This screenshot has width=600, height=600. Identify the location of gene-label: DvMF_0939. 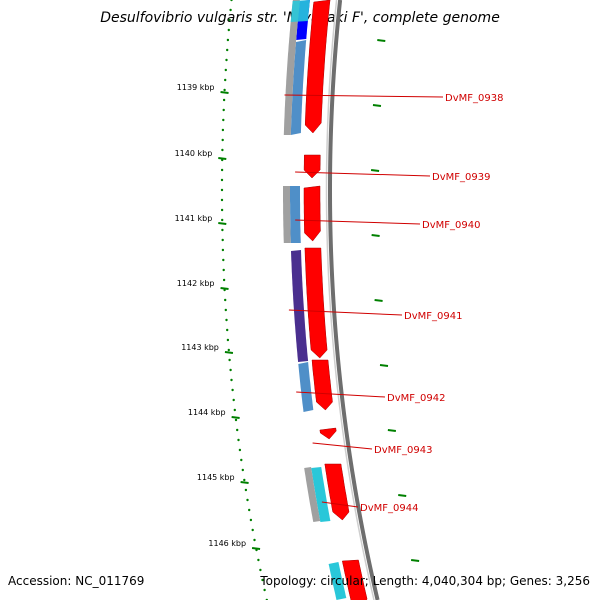
(461, 177).